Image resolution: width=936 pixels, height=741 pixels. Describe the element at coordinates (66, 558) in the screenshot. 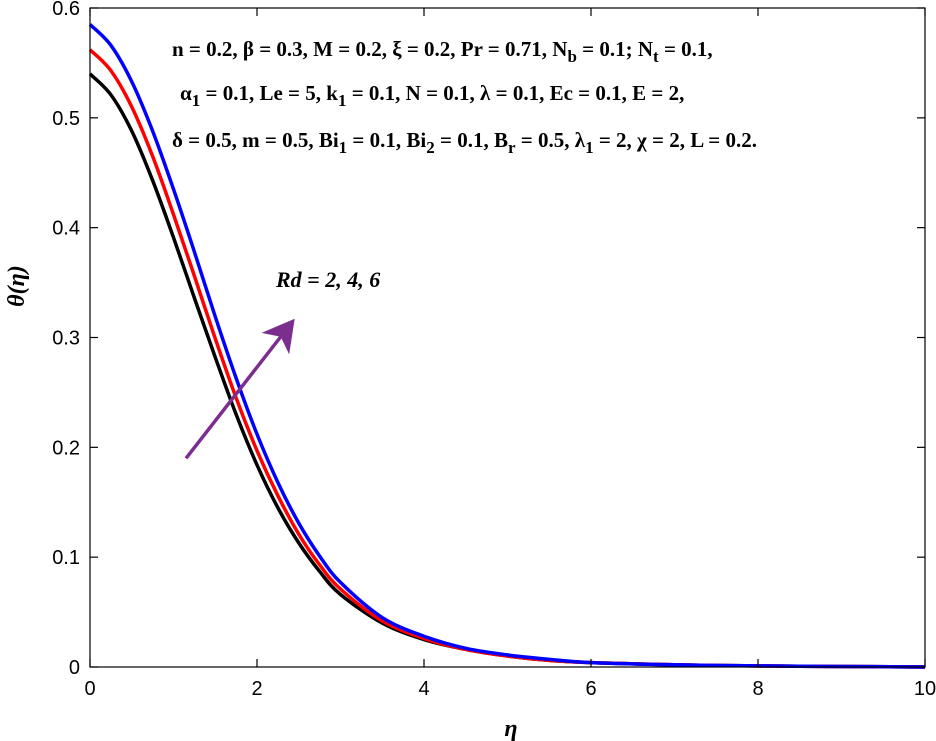

I see `y-tick-label: 0.1` at that location.